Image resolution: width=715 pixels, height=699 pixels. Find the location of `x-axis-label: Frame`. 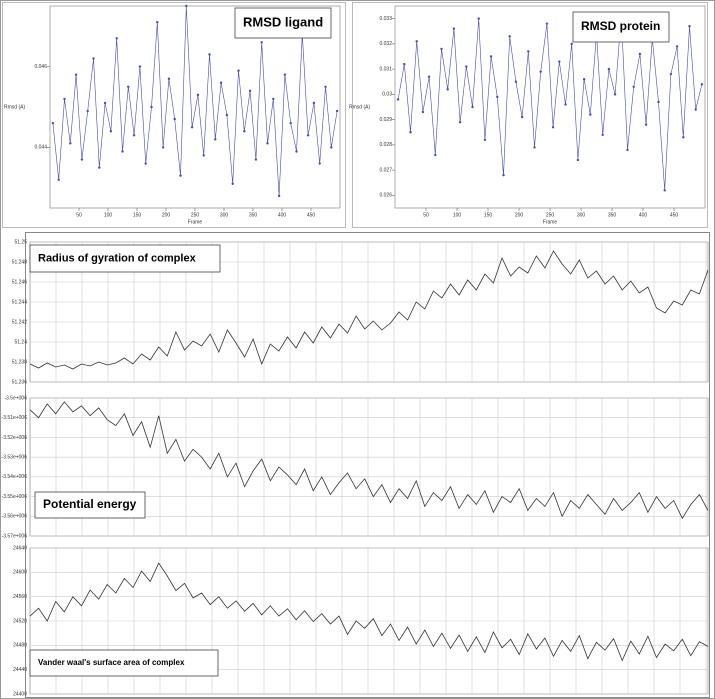

x-axis-label: Frame is located at coordinates (550, 222).